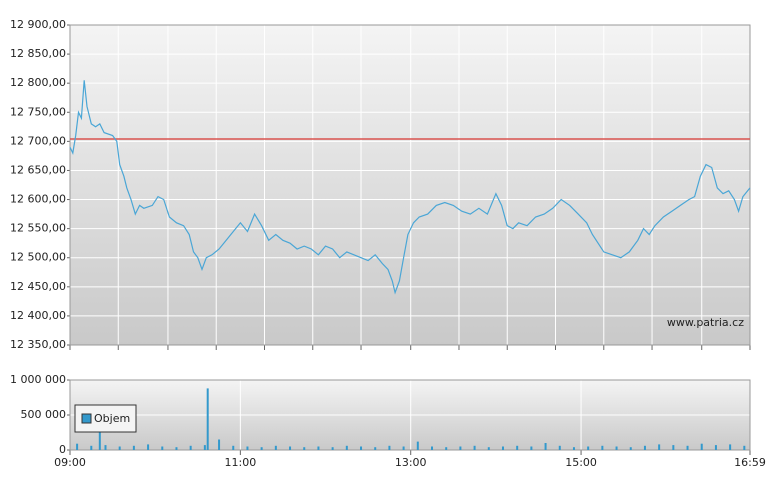 The width and height of the screenshot is (780, 490). I want to click on y-tick-label: 500 000, so click(44, 414).